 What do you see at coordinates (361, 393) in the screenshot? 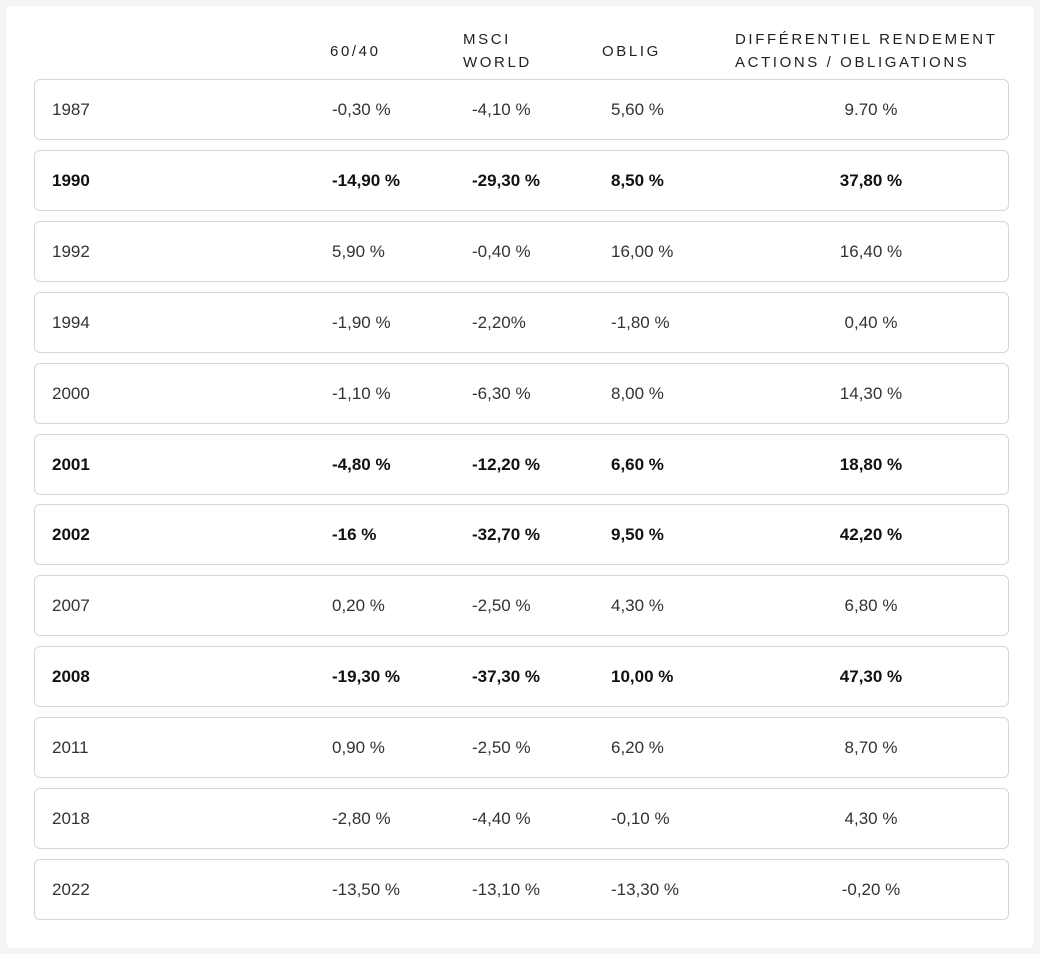
I see `cell-6040: -1,10 %` at bounding box center [361, 393].